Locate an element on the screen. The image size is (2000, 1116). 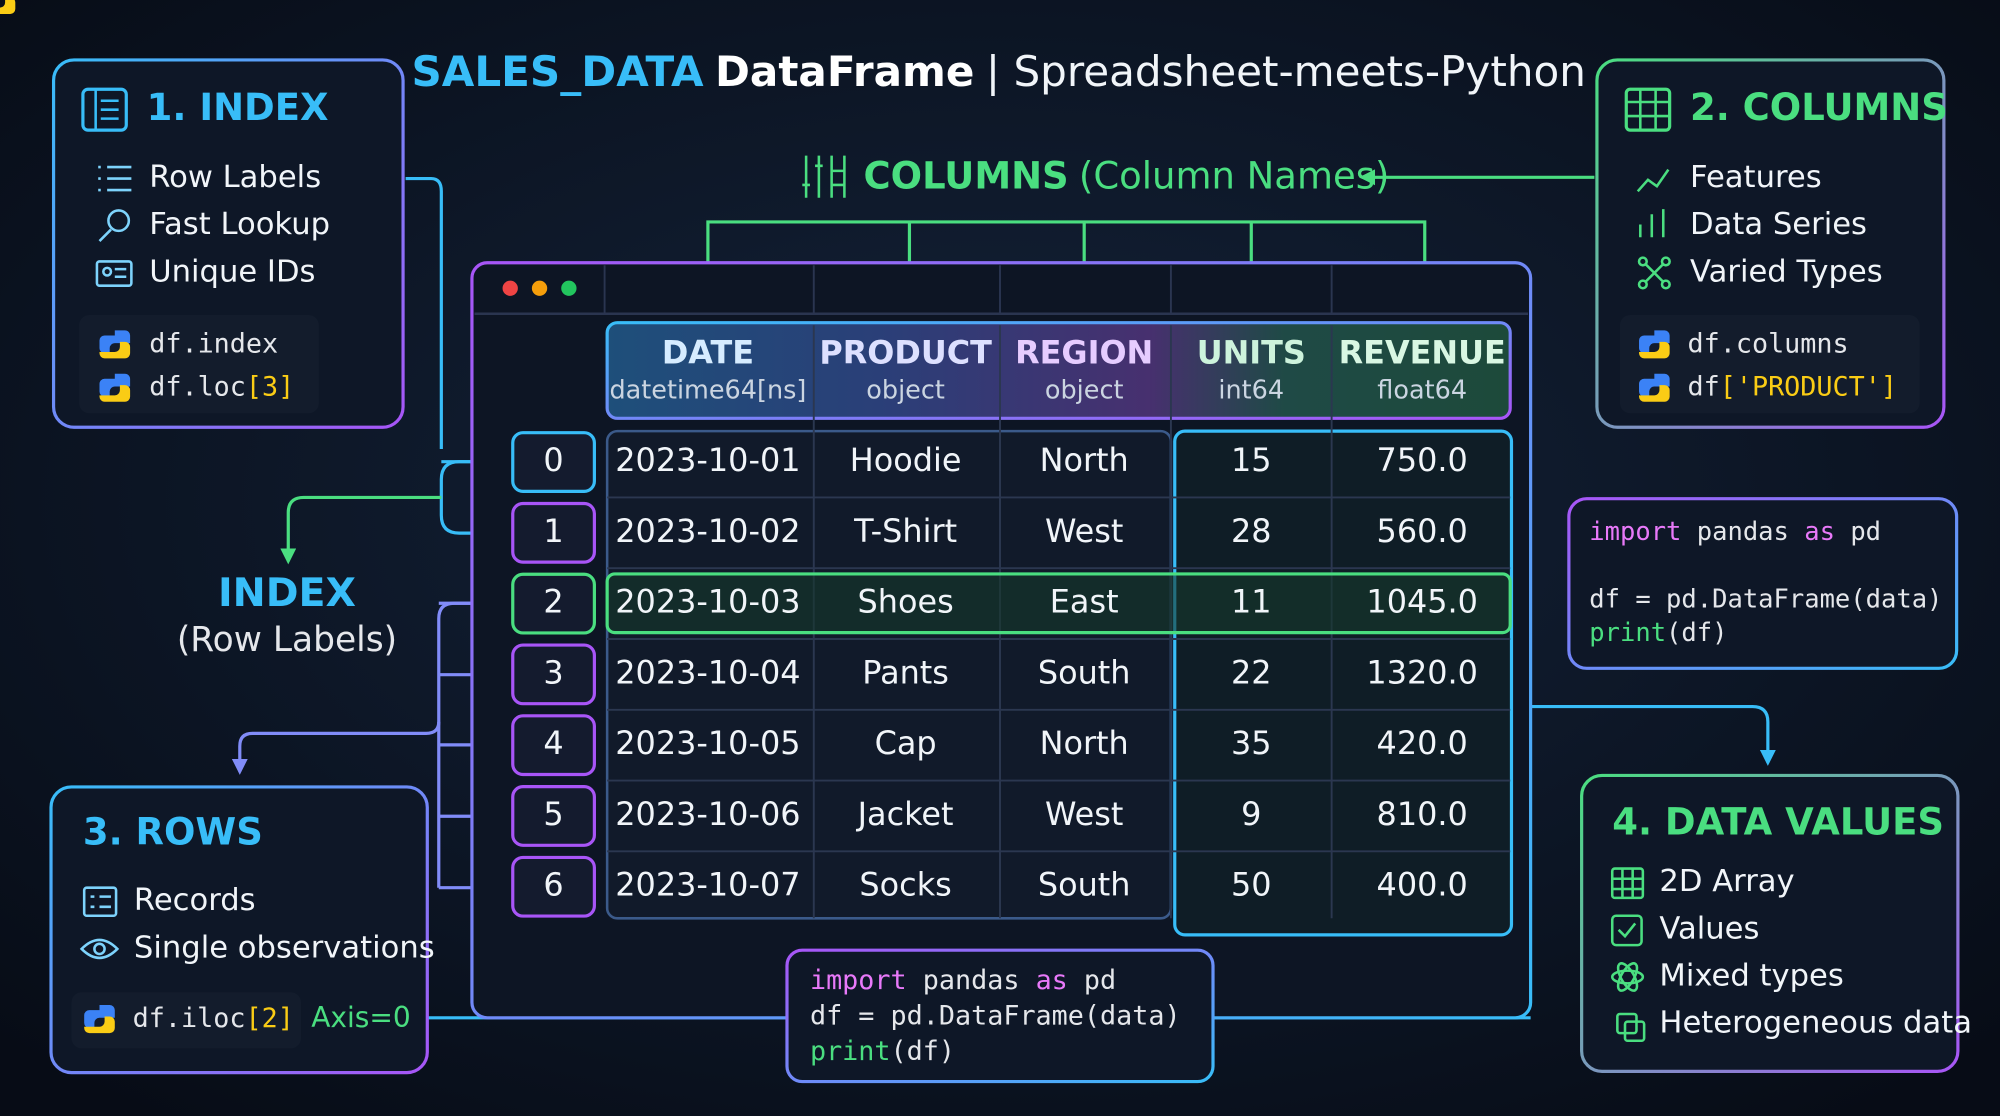
code-line: print(df) is located at coordinates (882, 1051).